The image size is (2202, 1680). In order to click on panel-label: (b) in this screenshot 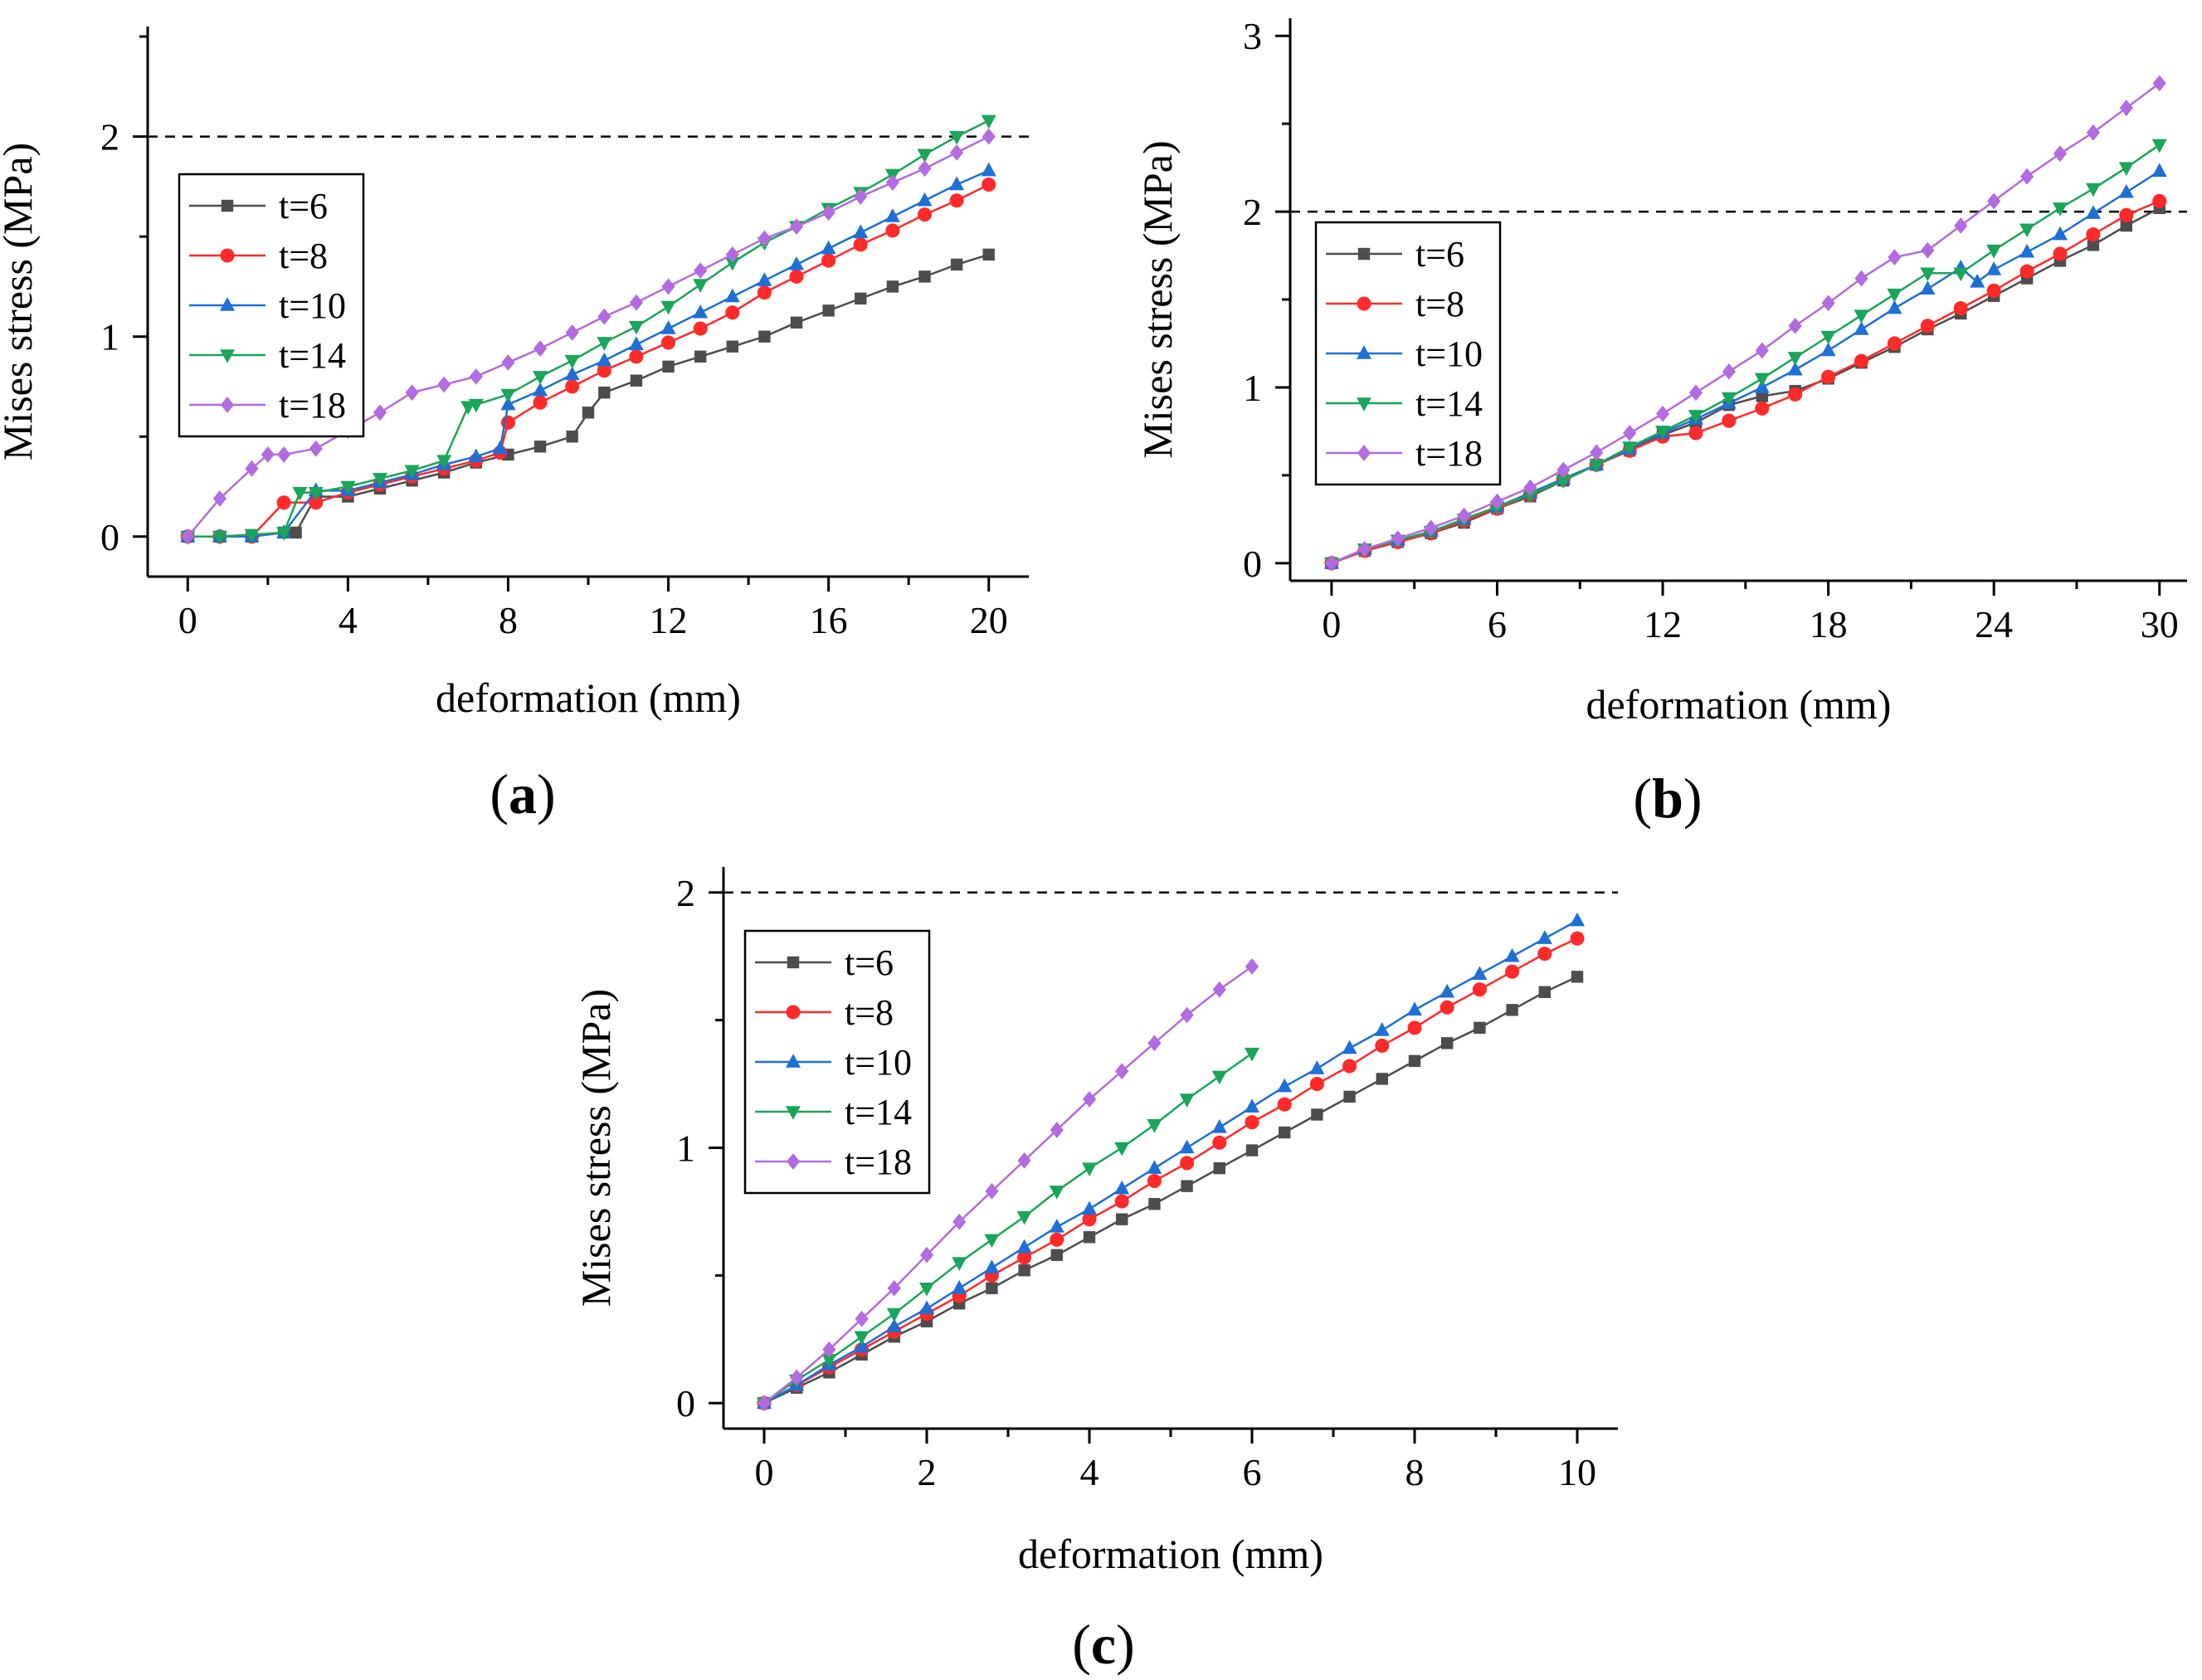, I will do `click(1667, 798)`.